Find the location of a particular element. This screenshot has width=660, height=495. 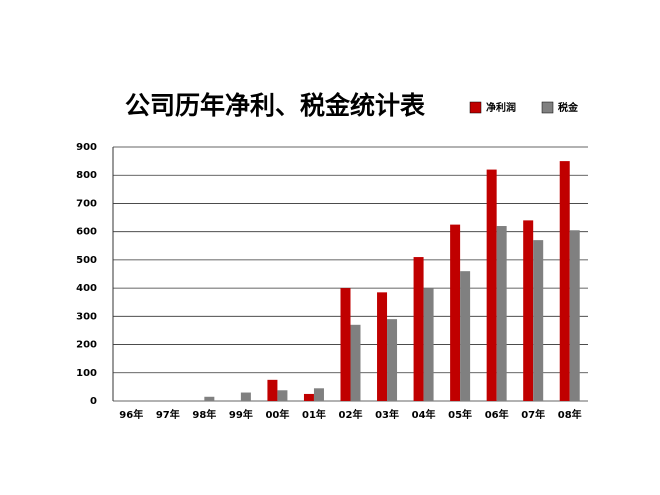

x-tick-label: 05年 is located at coordinates (460, 414).